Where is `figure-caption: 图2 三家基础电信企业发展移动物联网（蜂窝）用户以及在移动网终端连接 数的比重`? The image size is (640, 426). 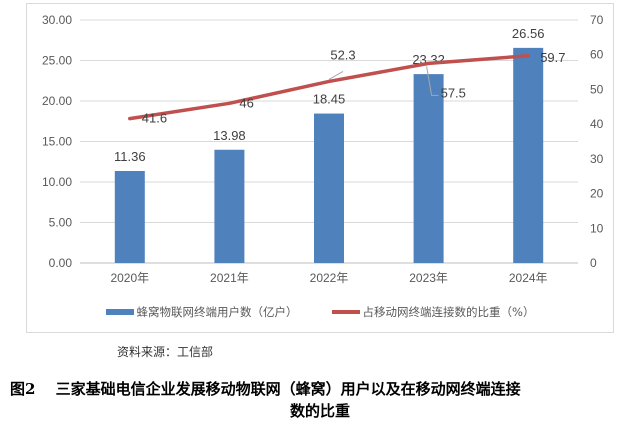 figure-caption: 图2 三家基础电信企业发展移动物联网（蜂窝）用户以及在移动网终端连接 数的比重 is located at coordinates (320, 400).